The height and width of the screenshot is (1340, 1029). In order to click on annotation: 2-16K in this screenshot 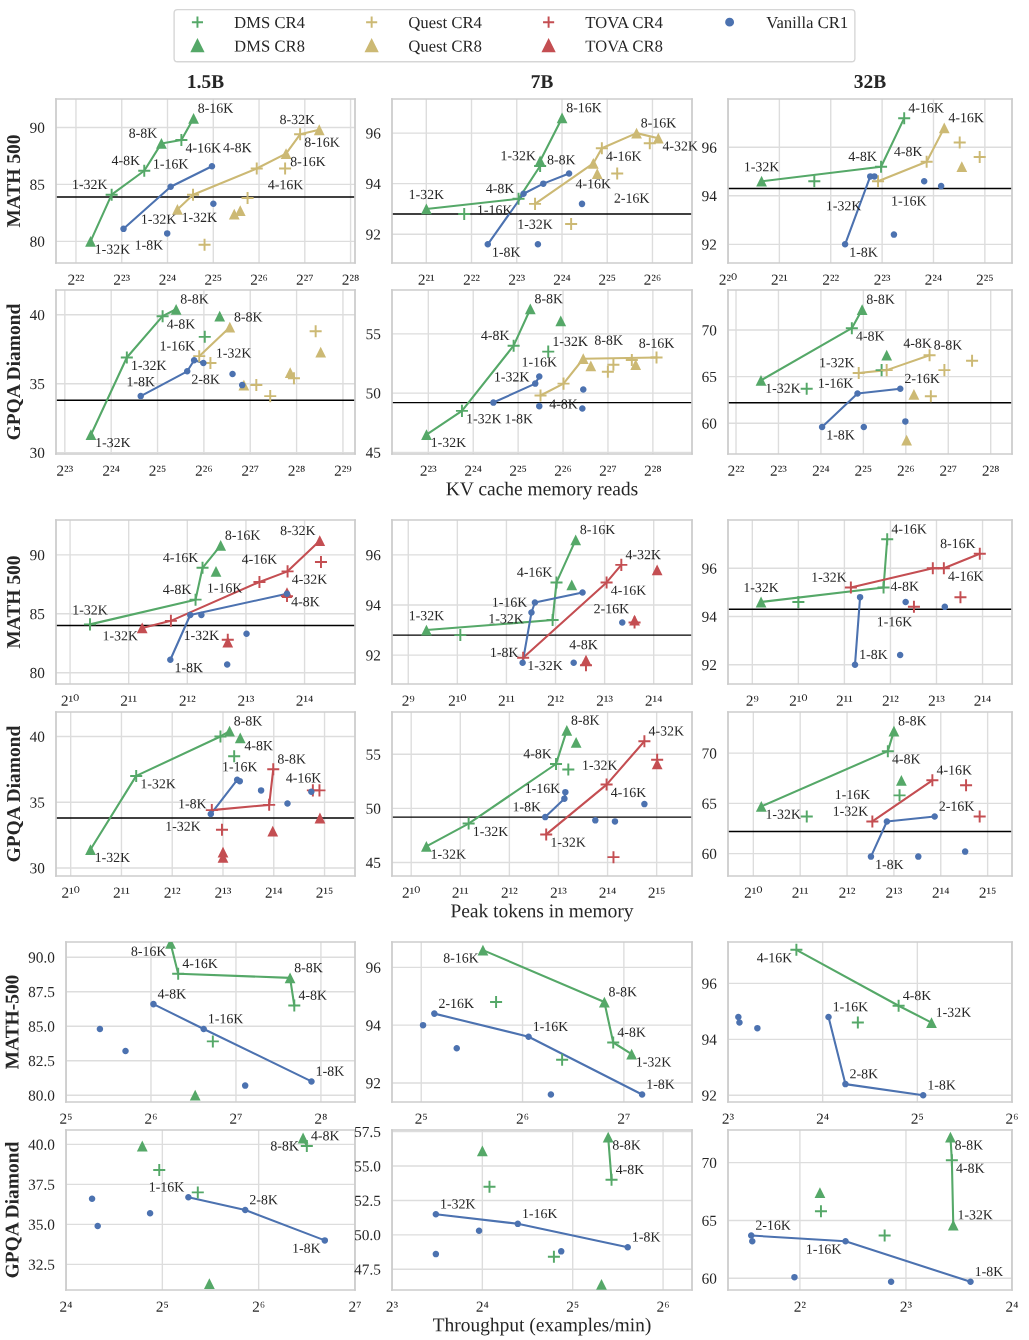, I will do `click(632, 198)`.